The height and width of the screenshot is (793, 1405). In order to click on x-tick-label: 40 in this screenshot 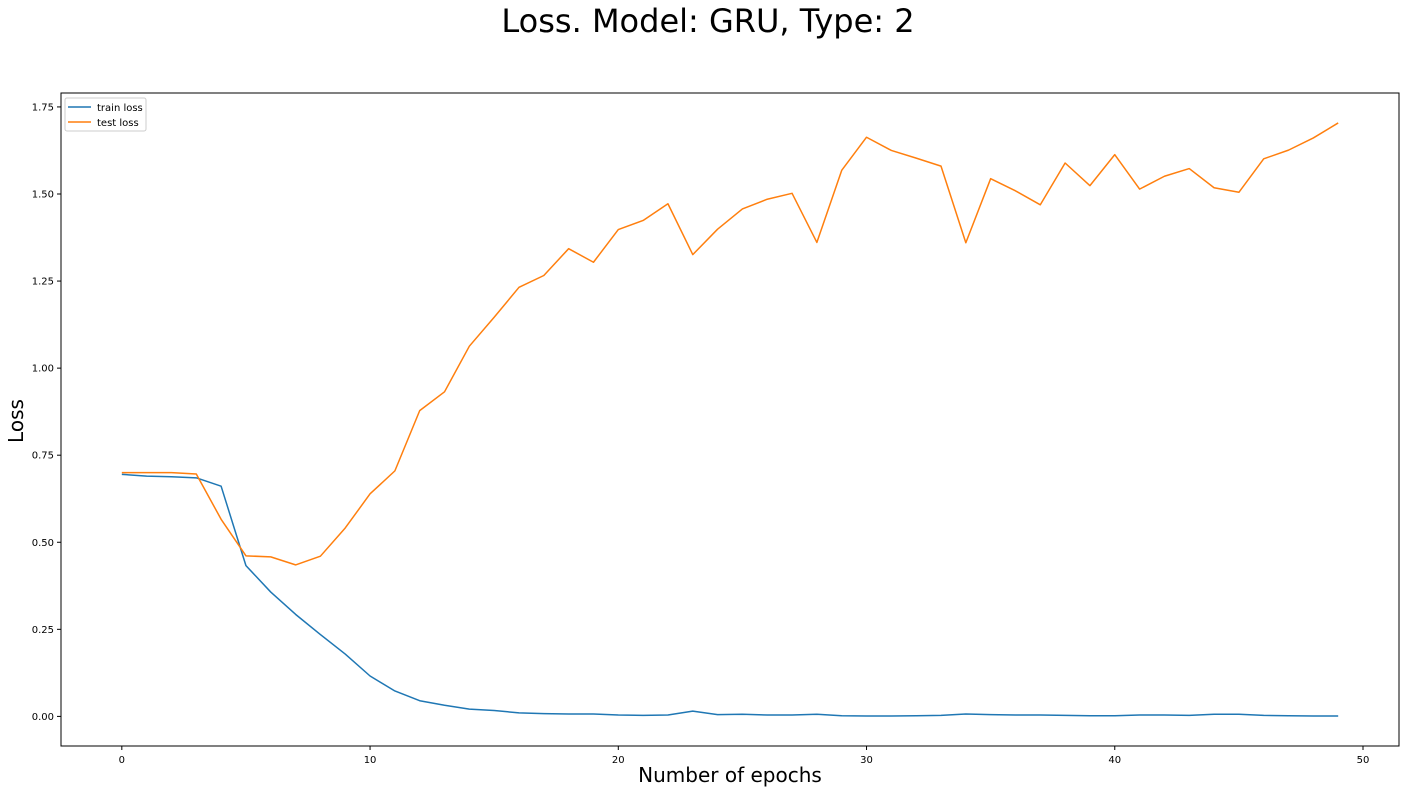, I will do `click(1114, 760)`.